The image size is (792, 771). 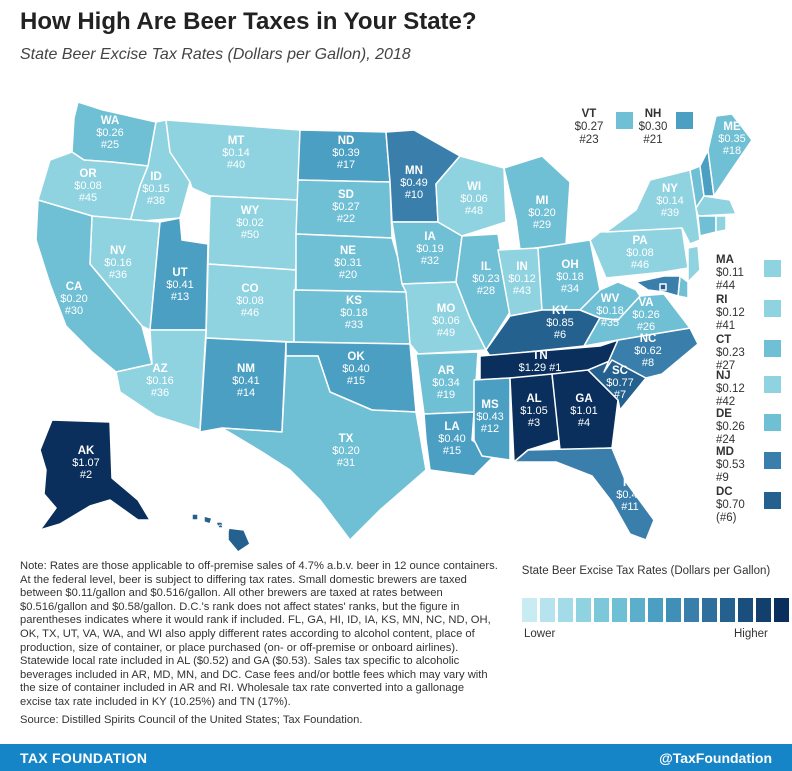 What do you see at coordinates (560, 323) in the screenshot?
I see `state-rate: $0.85` at bounding box center [560, 323].